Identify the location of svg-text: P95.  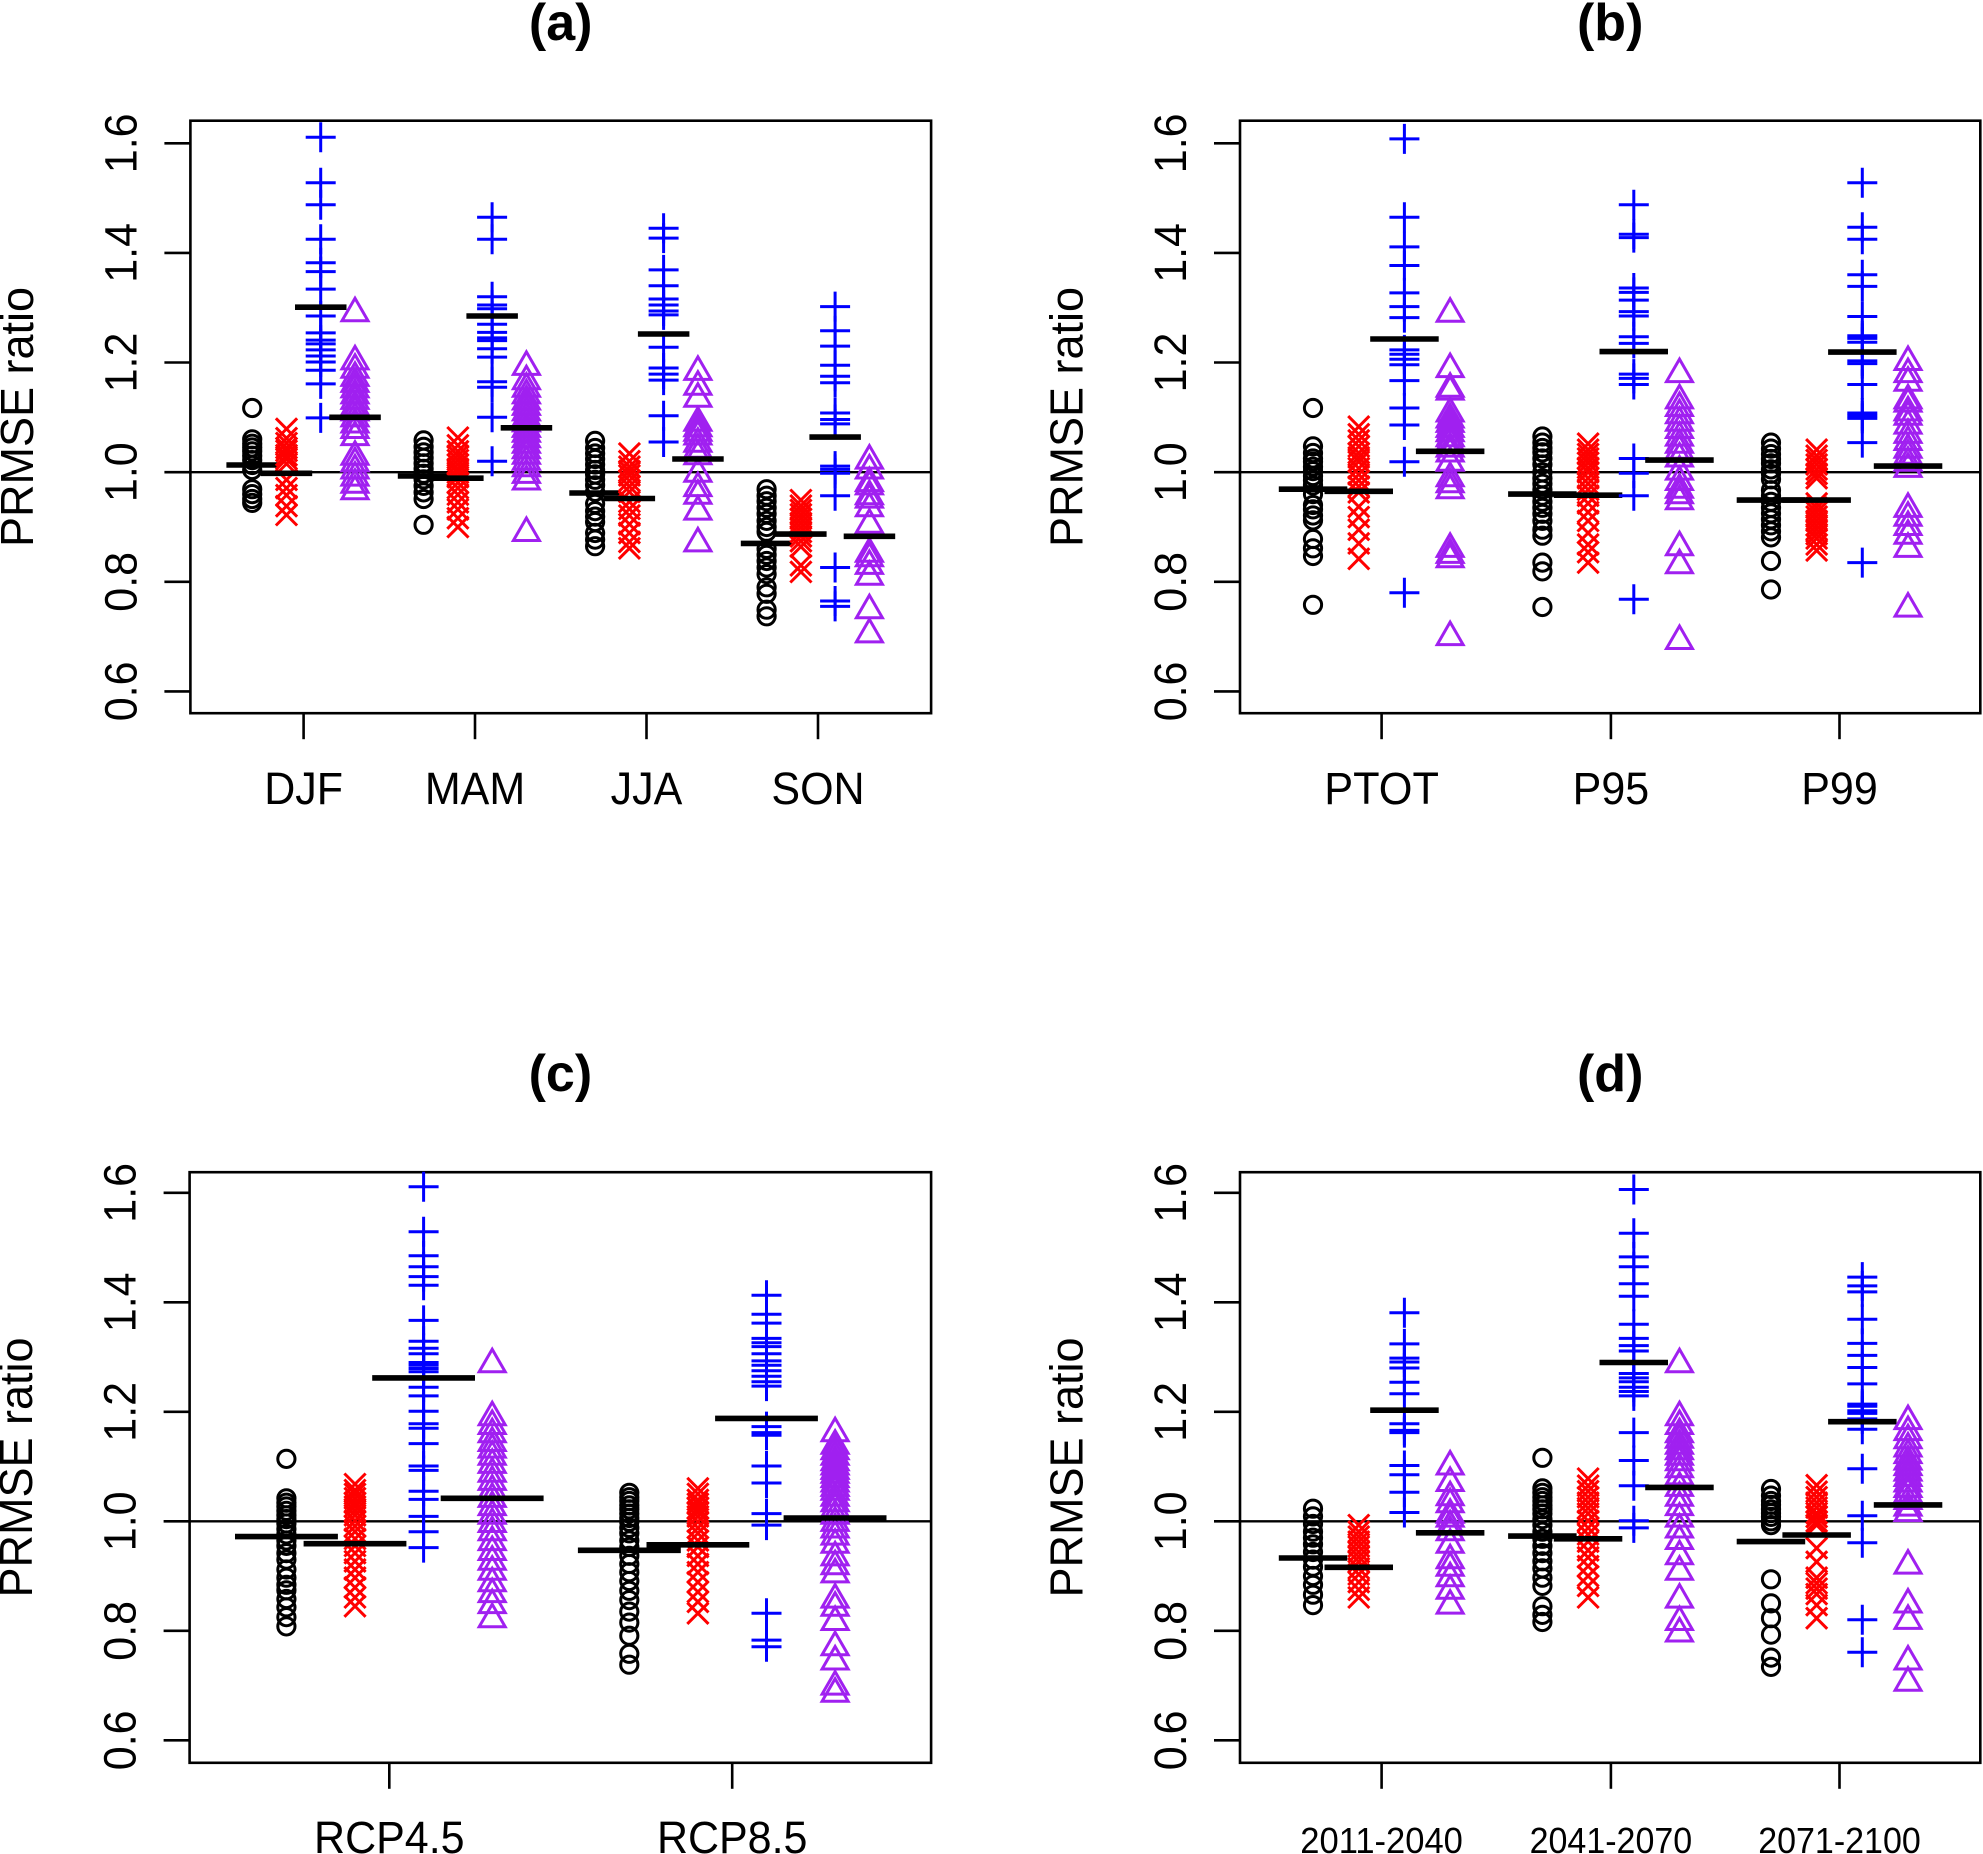
(1611, 788).